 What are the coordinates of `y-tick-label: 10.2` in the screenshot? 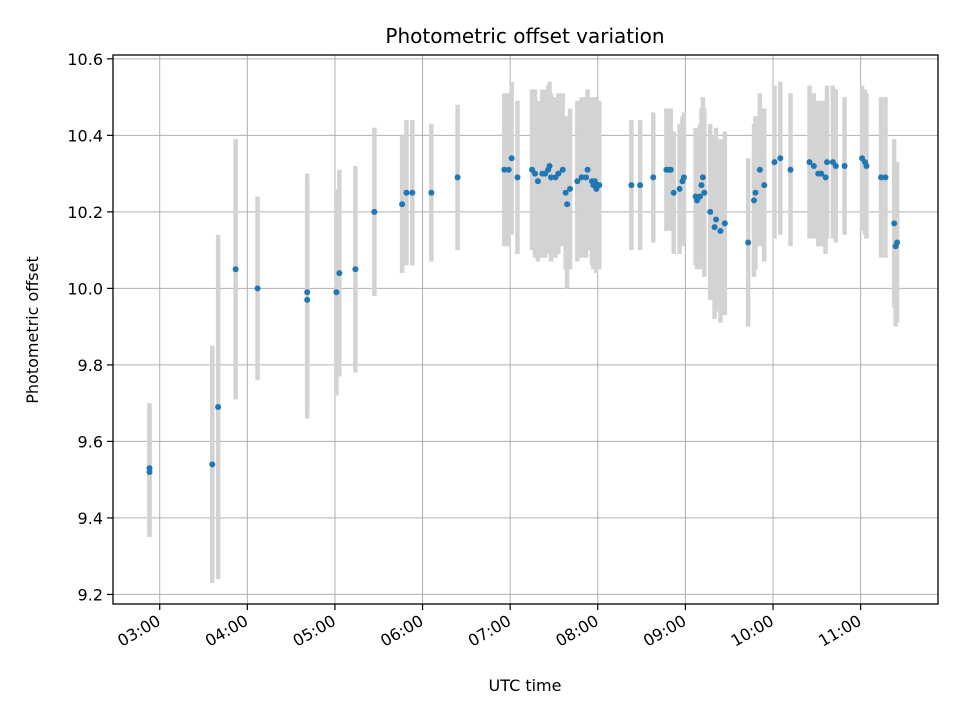 It's located at (85, 212).